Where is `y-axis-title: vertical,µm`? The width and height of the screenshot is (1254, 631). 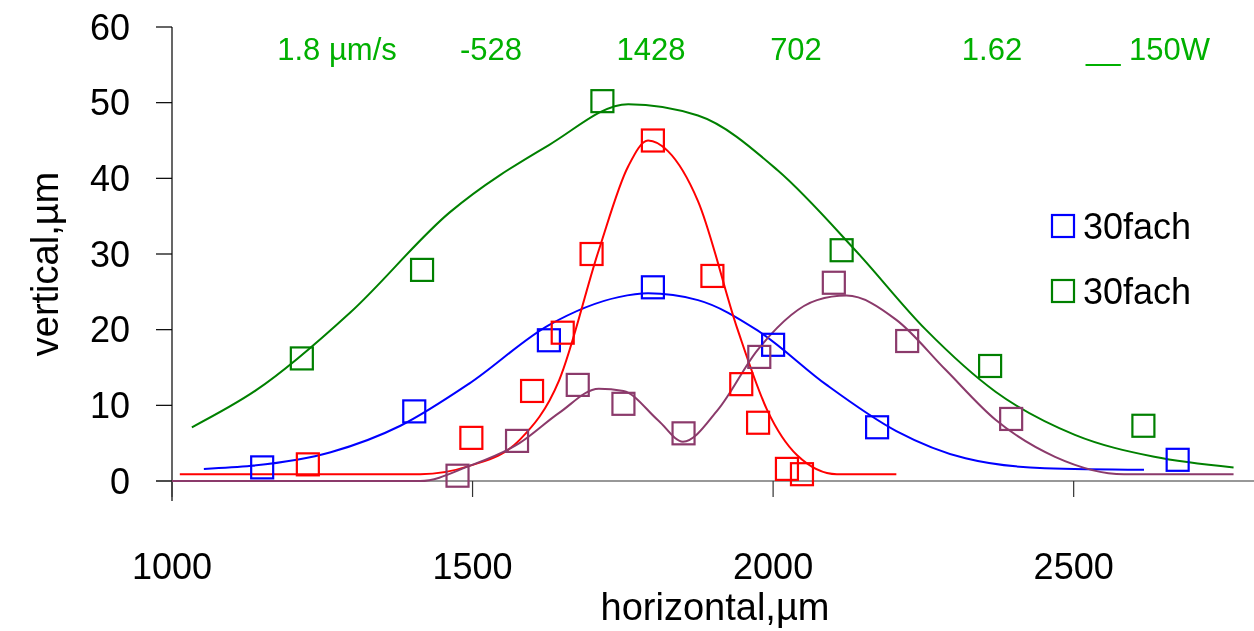
y-axis-title: vertical,µm is located at coordinates (45, 264).